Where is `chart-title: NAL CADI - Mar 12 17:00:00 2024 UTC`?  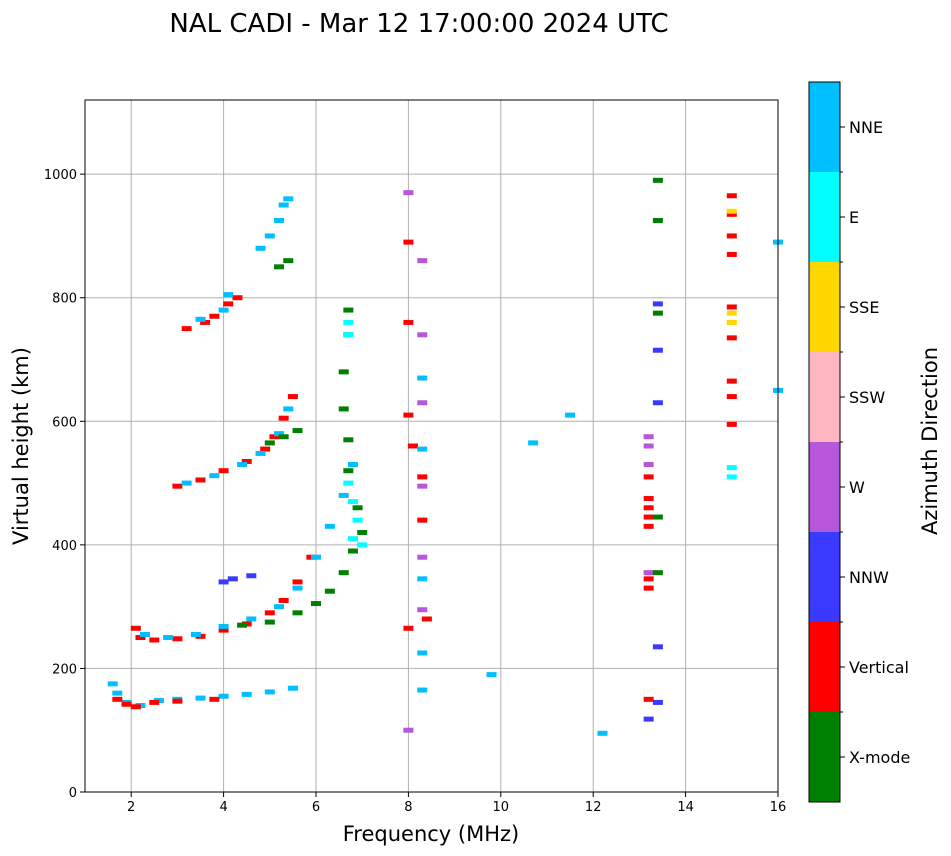 chart-title: NAL CADI - Mar 12 17:00:00 2024 UTC is located at coordinates (418, 24).